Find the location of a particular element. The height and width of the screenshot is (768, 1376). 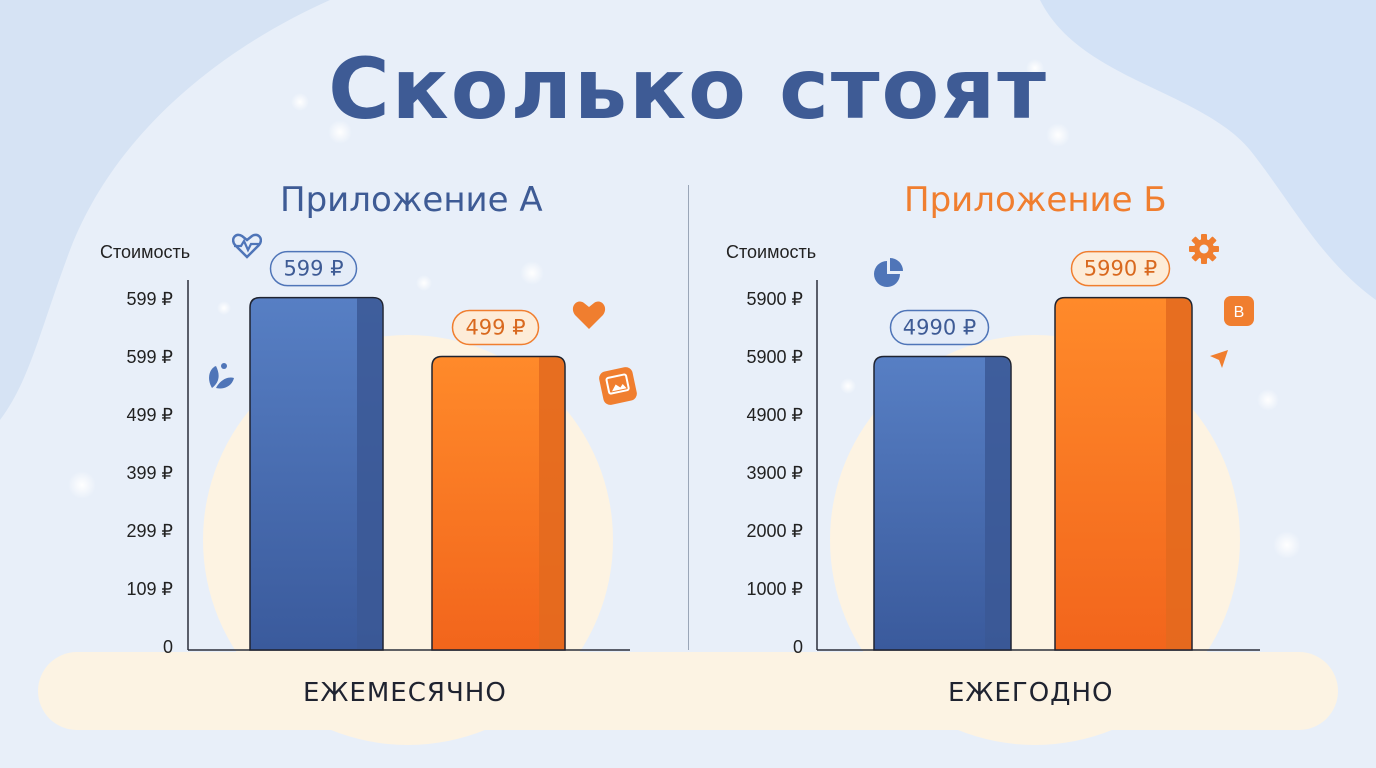

y-tick-label: 299 ₽ is located at coordinates (150, 531).